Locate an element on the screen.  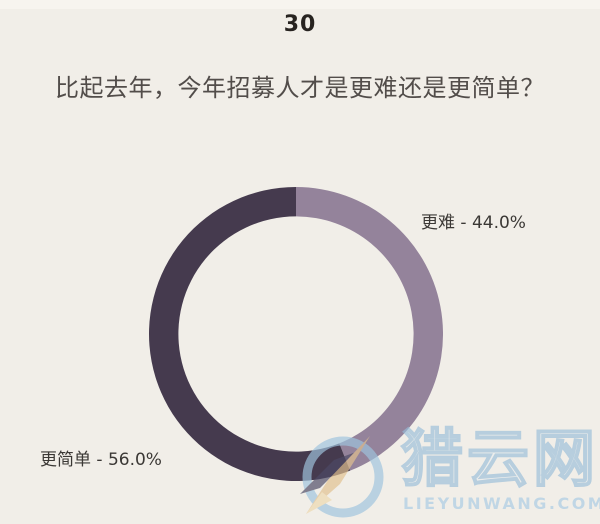
slice-label-harder: 更难 - 44.0% is located at coordinates (473, 223).